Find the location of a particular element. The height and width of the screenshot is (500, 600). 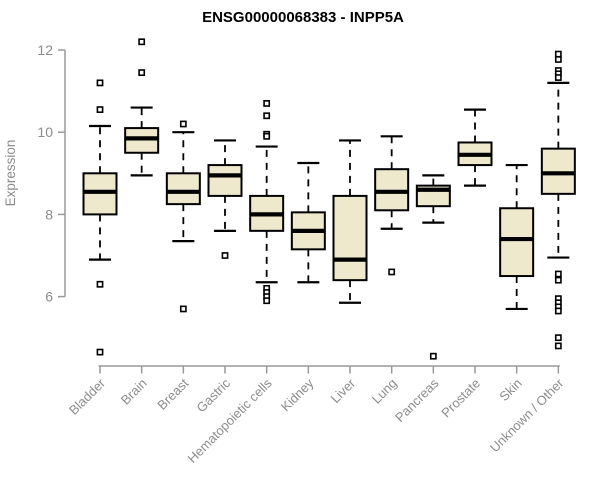

x-tick-label: Kidney is located at coordinates (297, 394).